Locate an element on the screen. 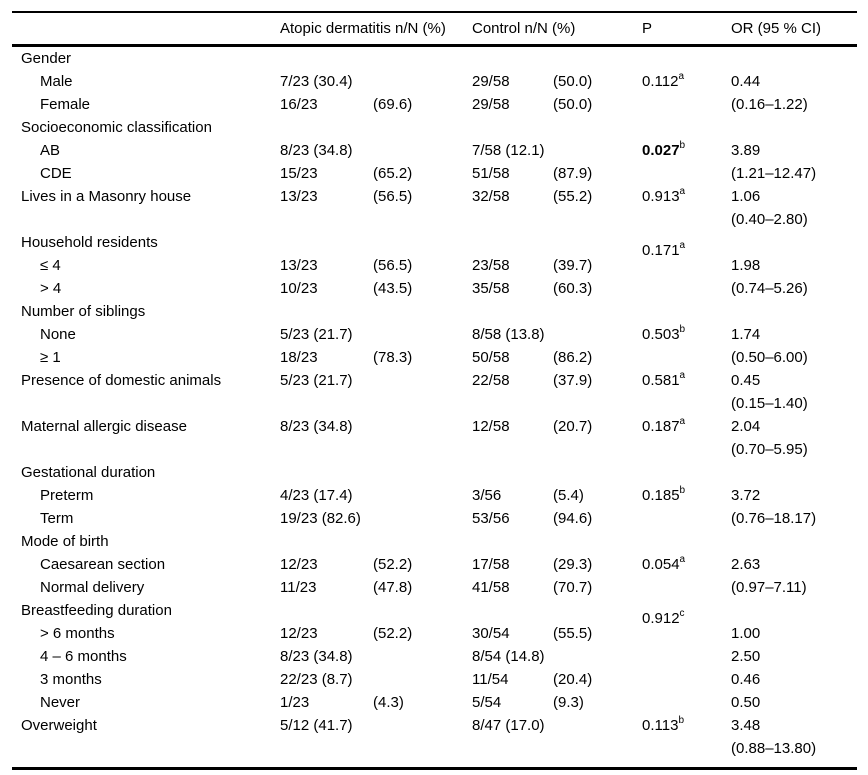 This screenshot has width=868, height=775. row-label: Preterm is located at coordinates (67, 495).